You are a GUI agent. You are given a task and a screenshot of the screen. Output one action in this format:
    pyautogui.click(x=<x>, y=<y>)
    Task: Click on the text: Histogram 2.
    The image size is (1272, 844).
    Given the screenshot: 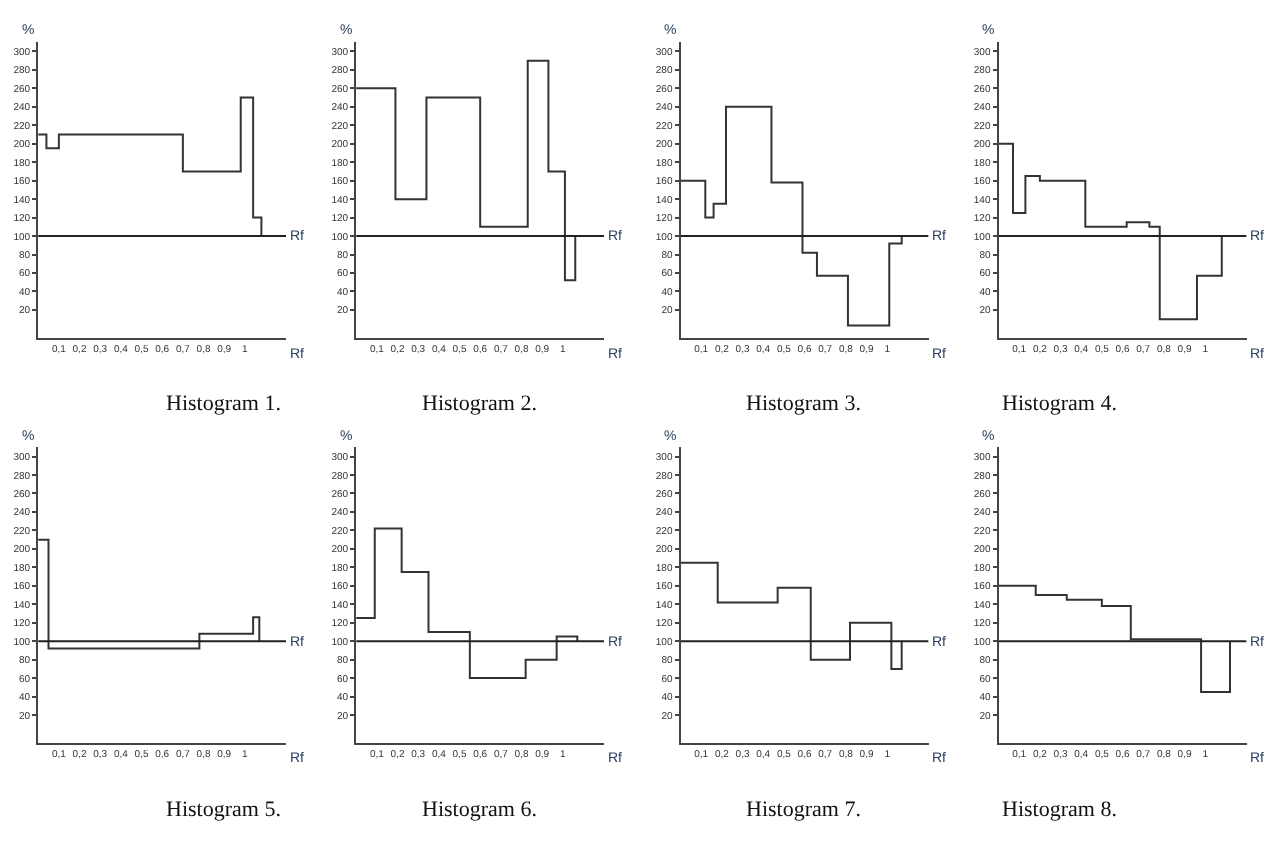 What is the action you would take?
    pyautogui.click(x=480, y=404)
    